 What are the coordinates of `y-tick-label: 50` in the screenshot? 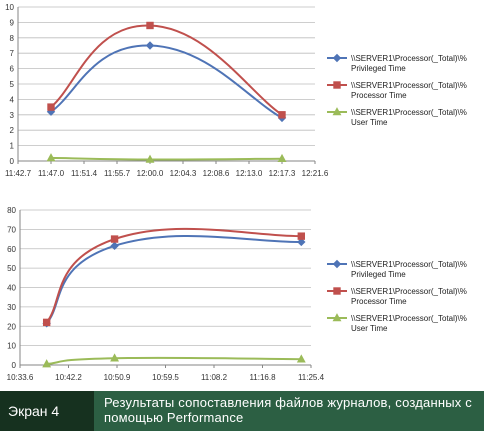 It's located at (11, 268).